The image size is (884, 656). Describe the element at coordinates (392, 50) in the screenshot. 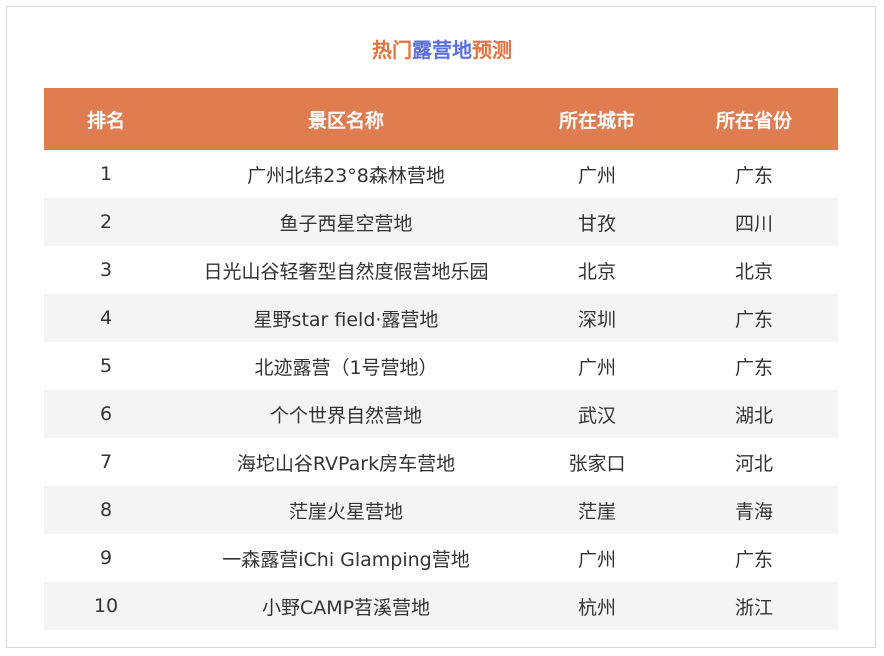

I see `title-part: 热门` at that location.